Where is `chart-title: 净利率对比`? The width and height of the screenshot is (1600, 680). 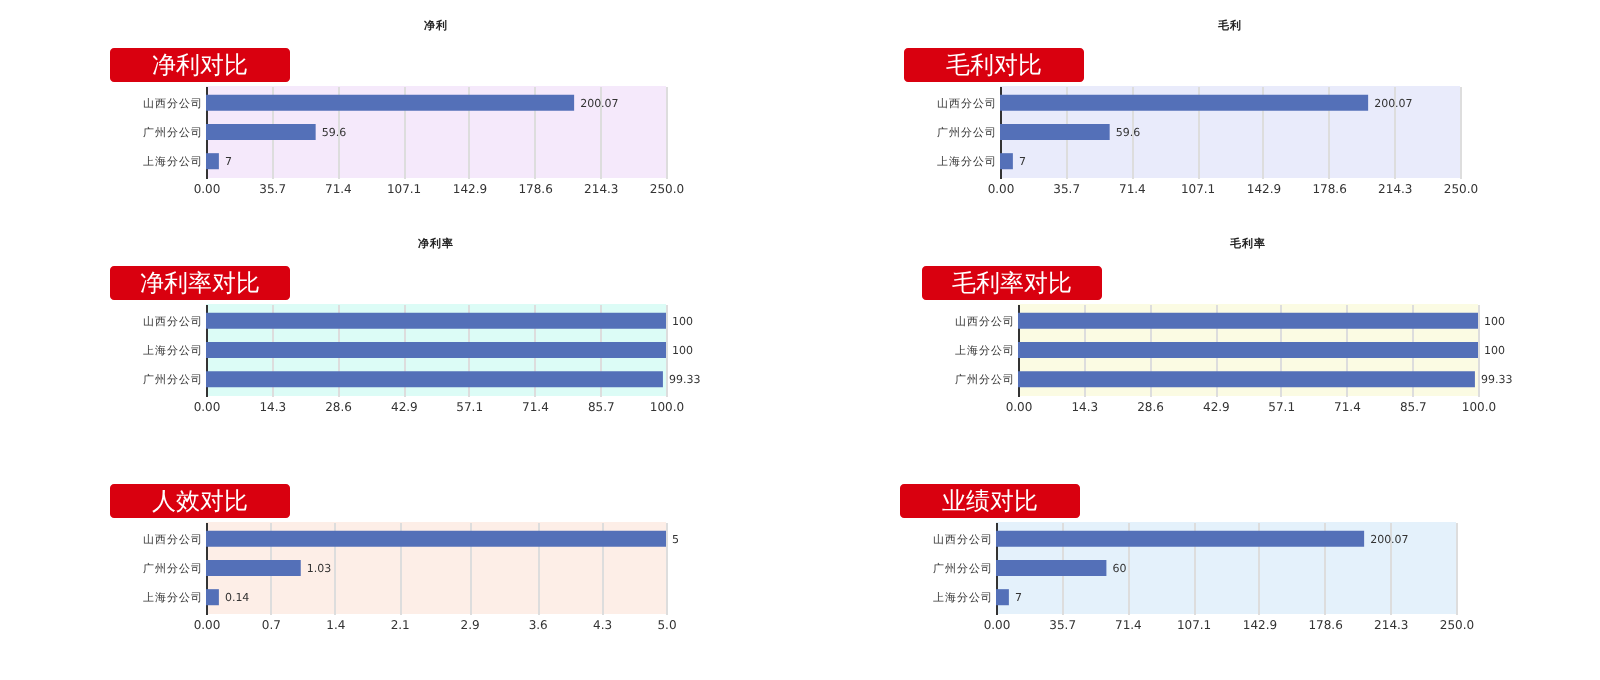
chart-title: 净利率对比 is located at coordinates (200, 283).